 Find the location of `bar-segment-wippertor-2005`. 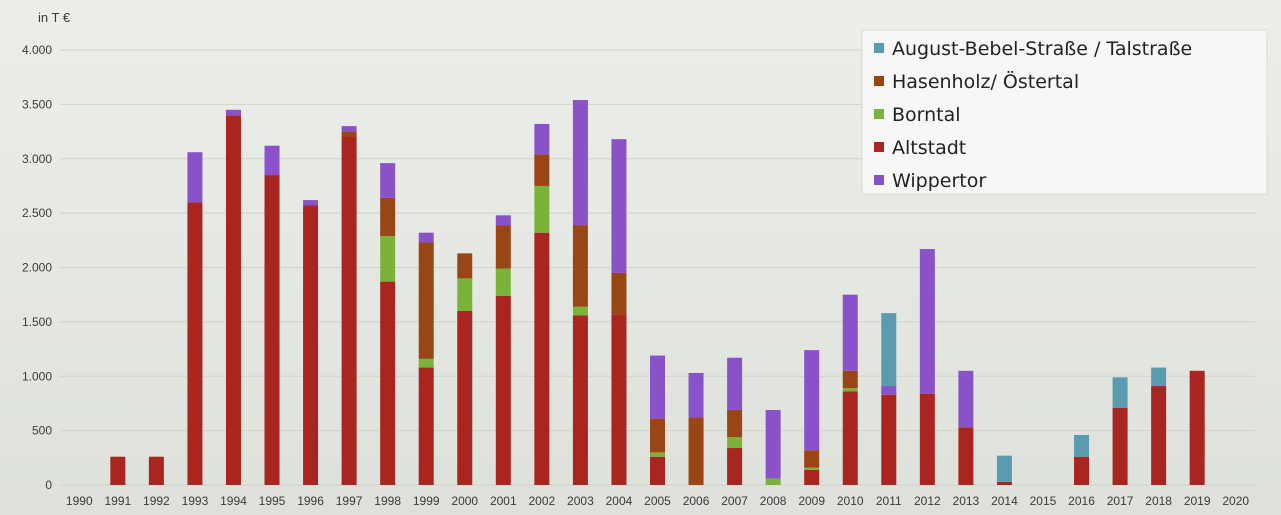

bar-segment-wippertor-2005 is located at coordinates (657, 387).